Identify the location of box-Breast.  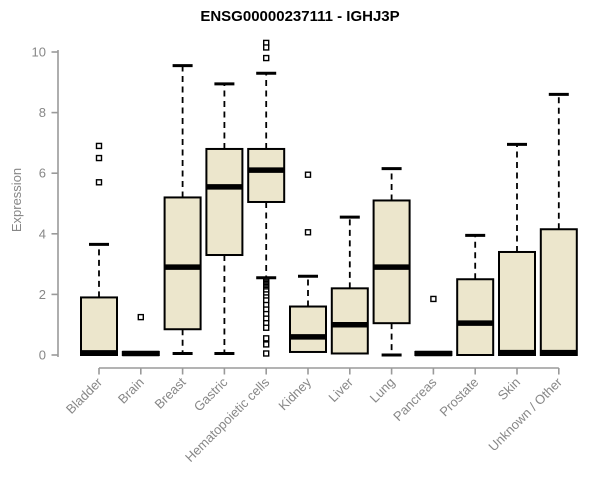
(182, 263).